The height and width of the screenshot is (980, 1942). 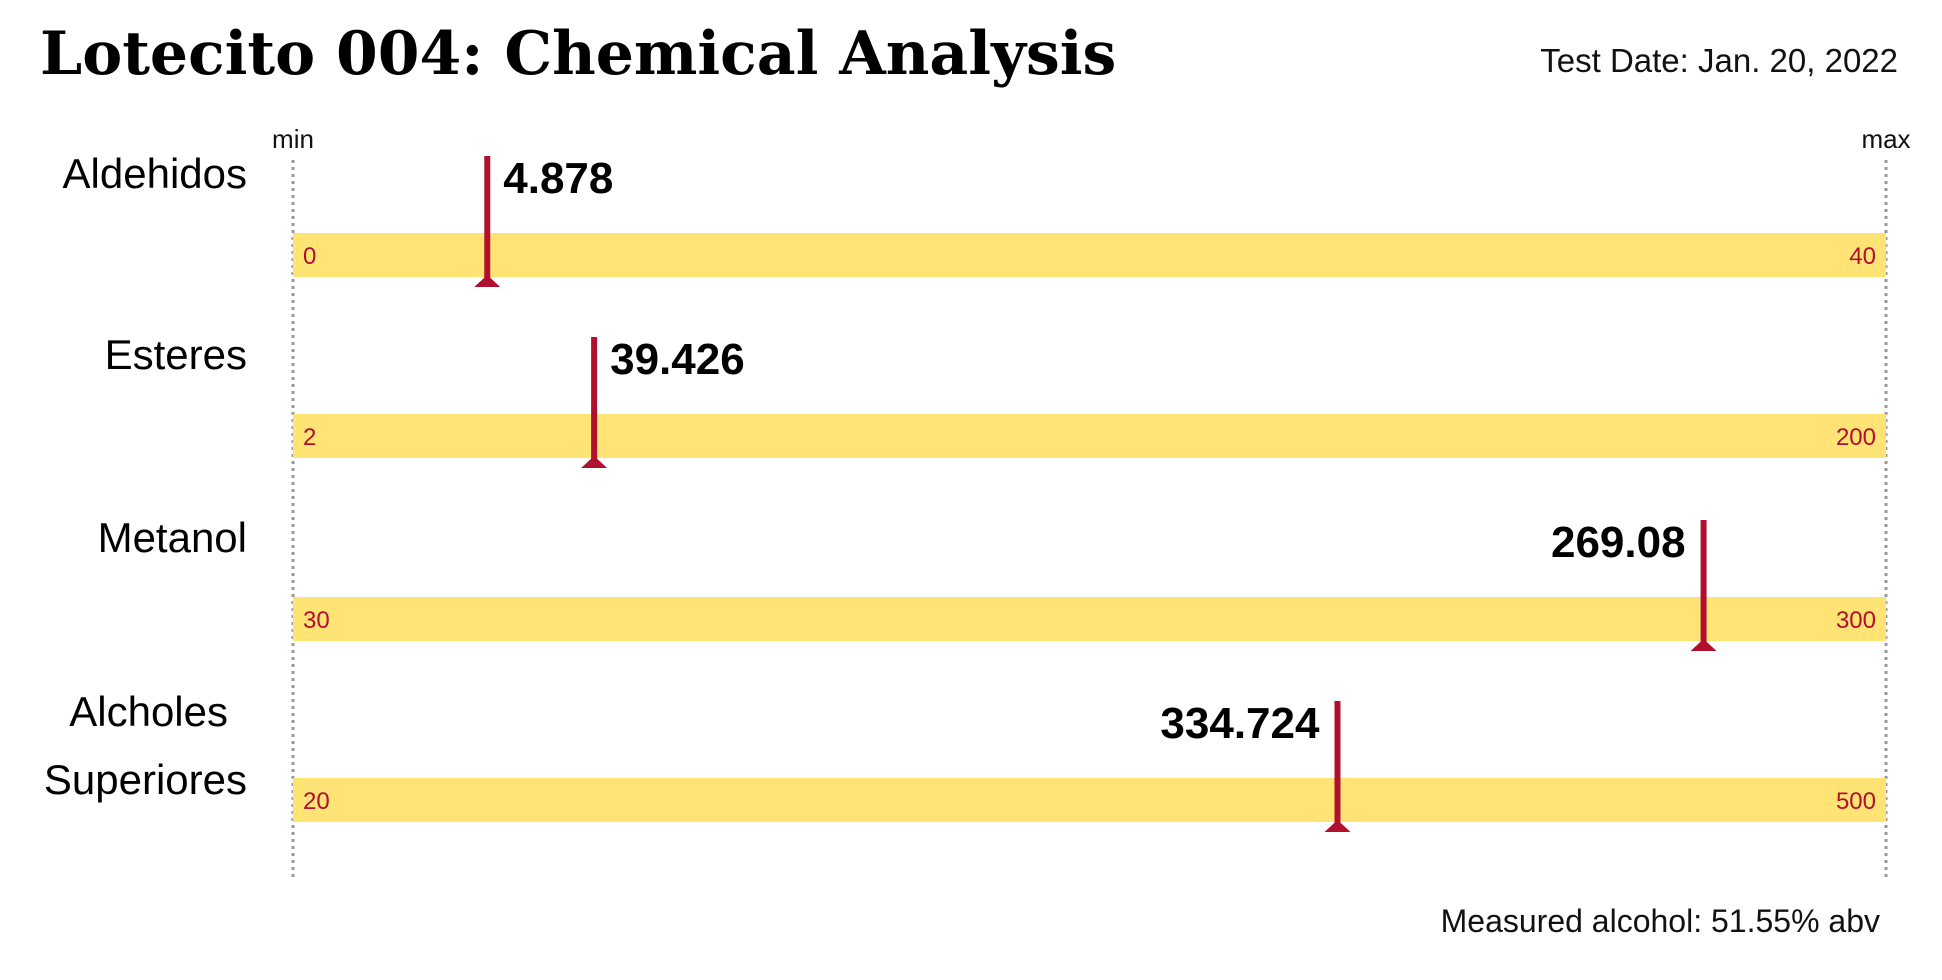 I want to click on category-label: Esteres, so click(x=176, y=354).